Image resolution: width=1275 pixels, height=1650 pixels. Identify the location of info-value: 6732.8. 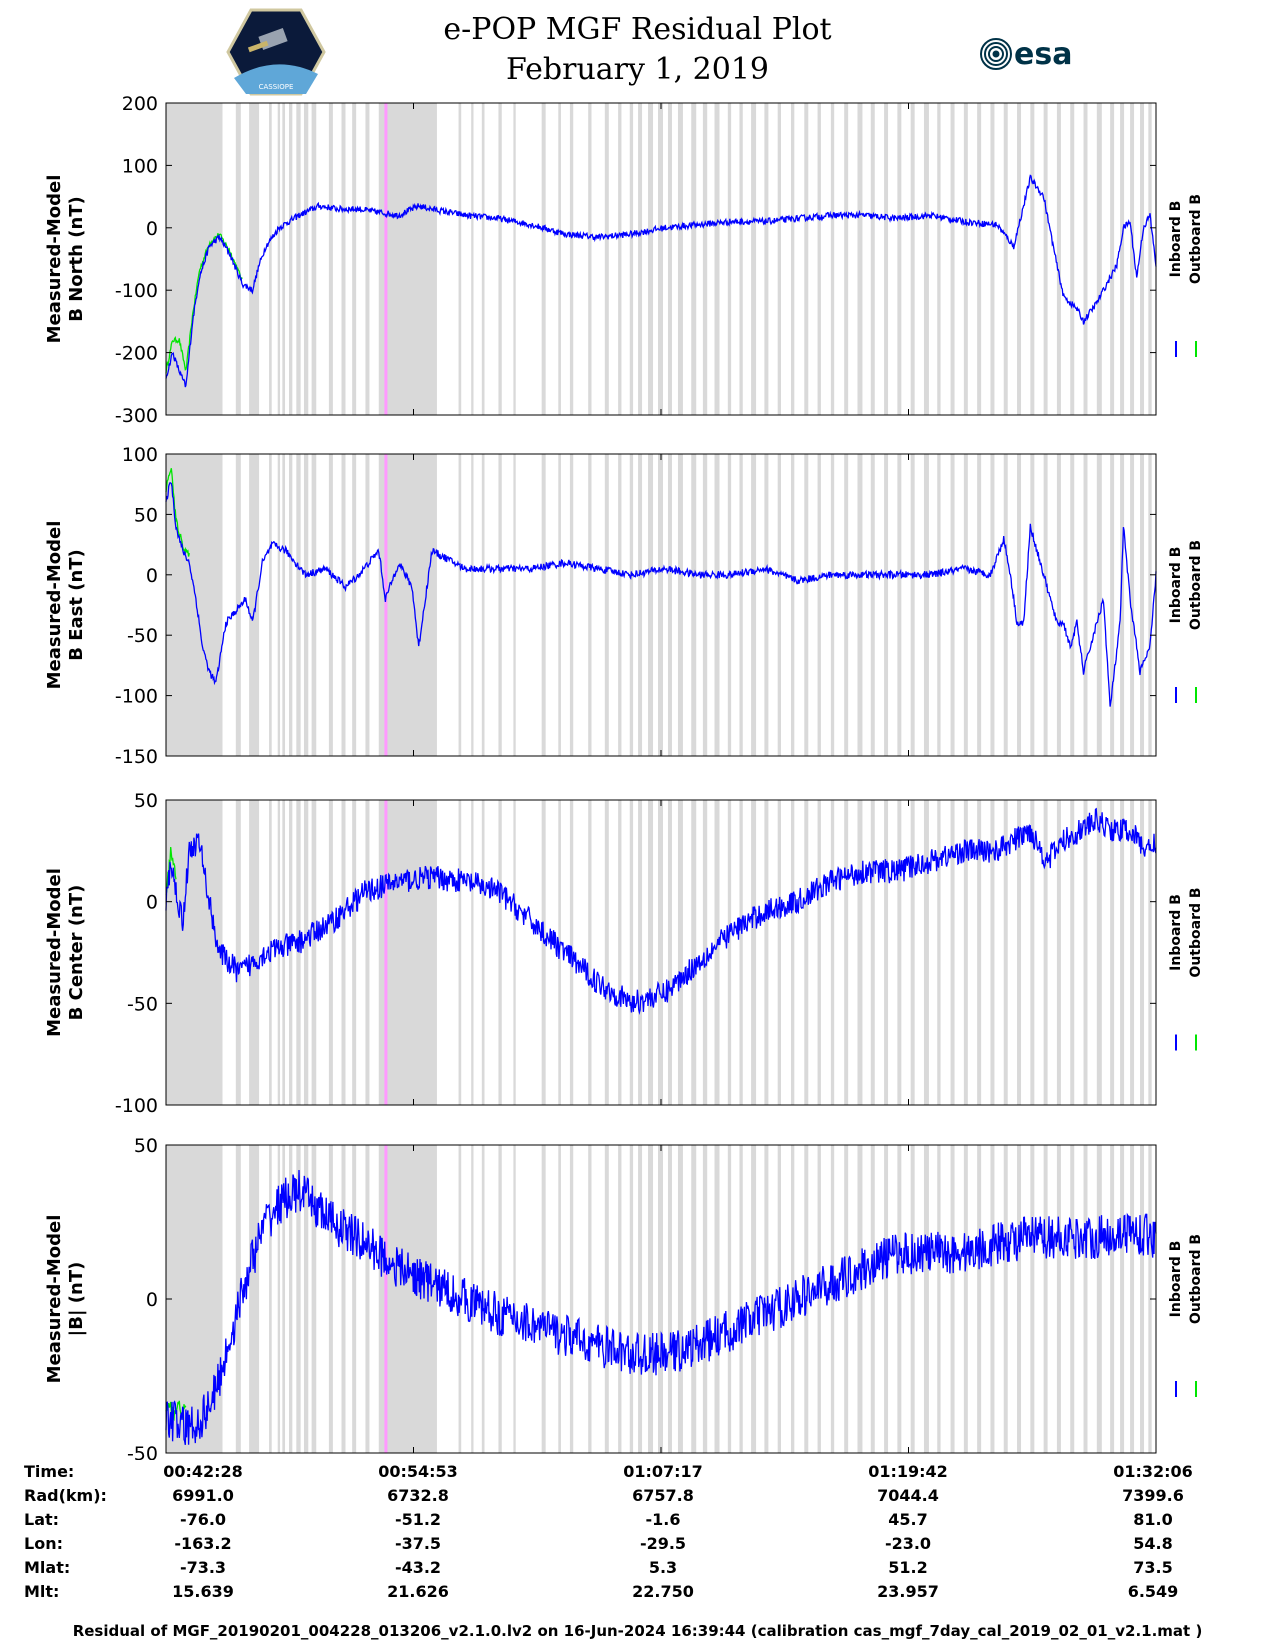
(418, 1495).